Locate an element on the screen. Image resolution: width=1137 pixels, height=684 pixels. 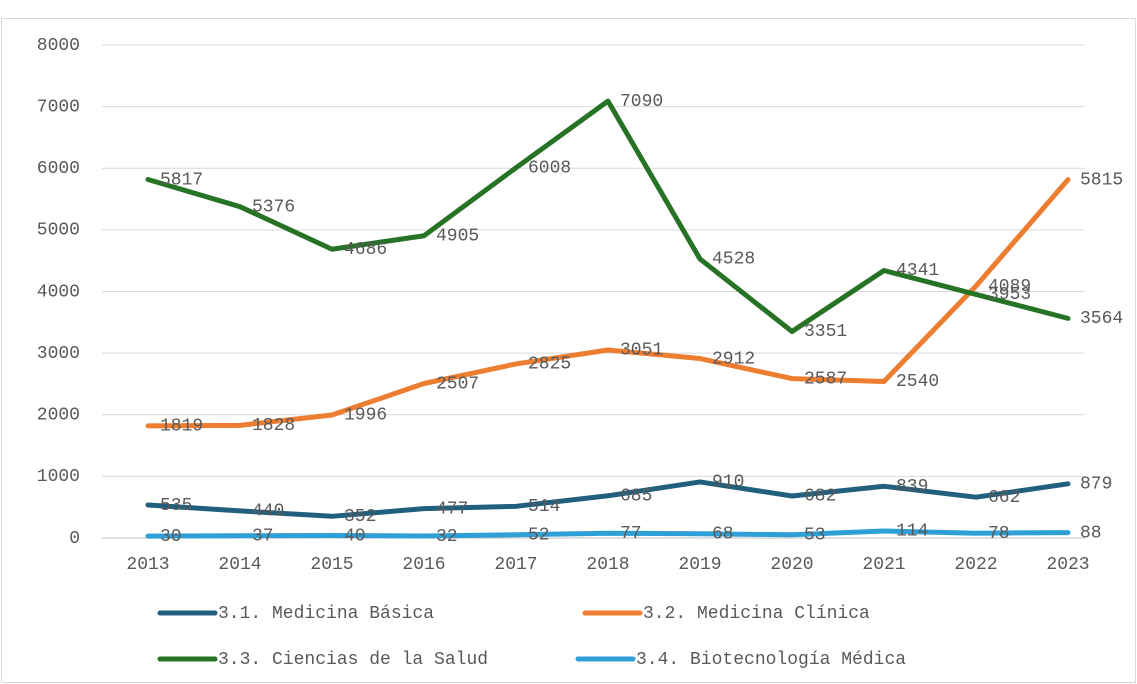
x-tick-label: 2019 is located at coordinates (699, 565).